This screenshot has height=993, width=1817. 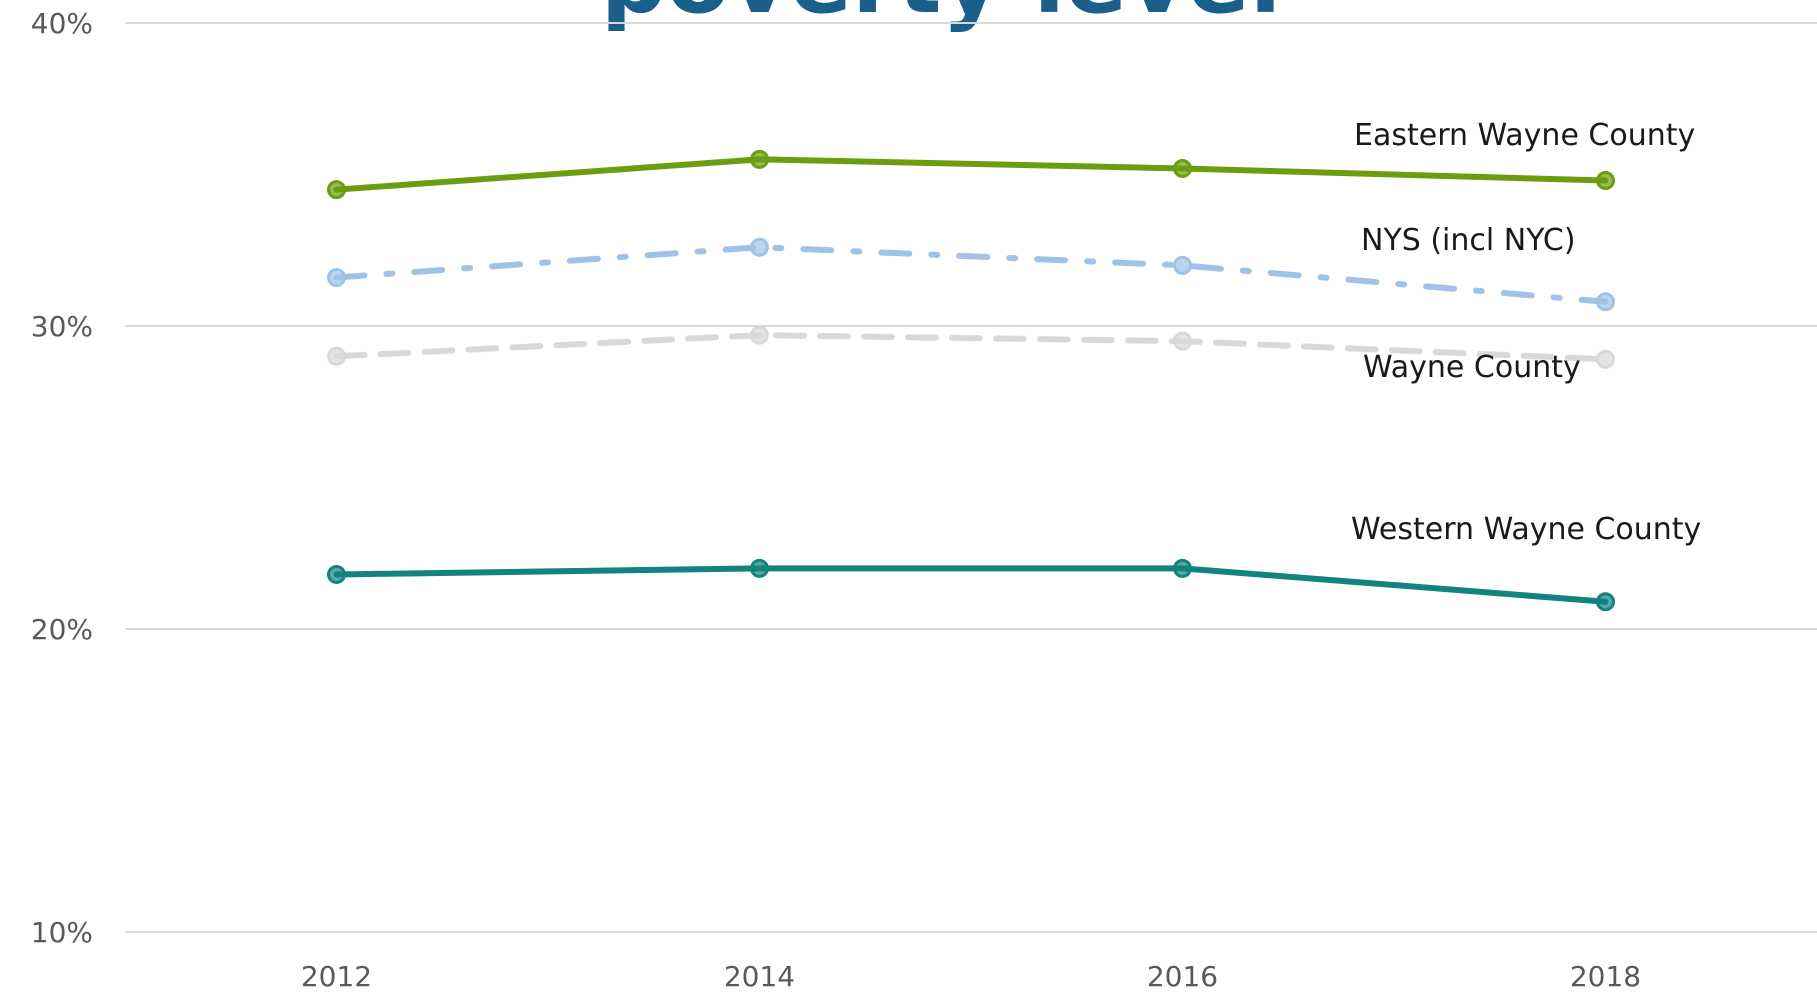 I want to click on series-label: Eastern Wayne County, so click(x=1524, y=135).